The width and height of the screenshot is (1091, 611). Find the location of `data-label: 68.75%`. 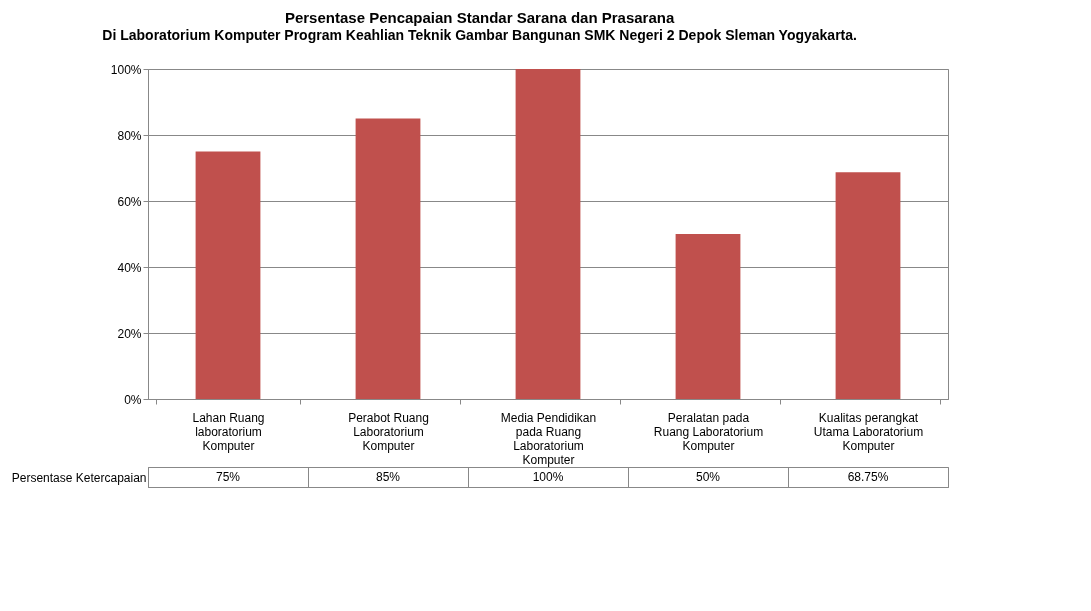

data-label: 68.75% is located at coordinates (868, 477).